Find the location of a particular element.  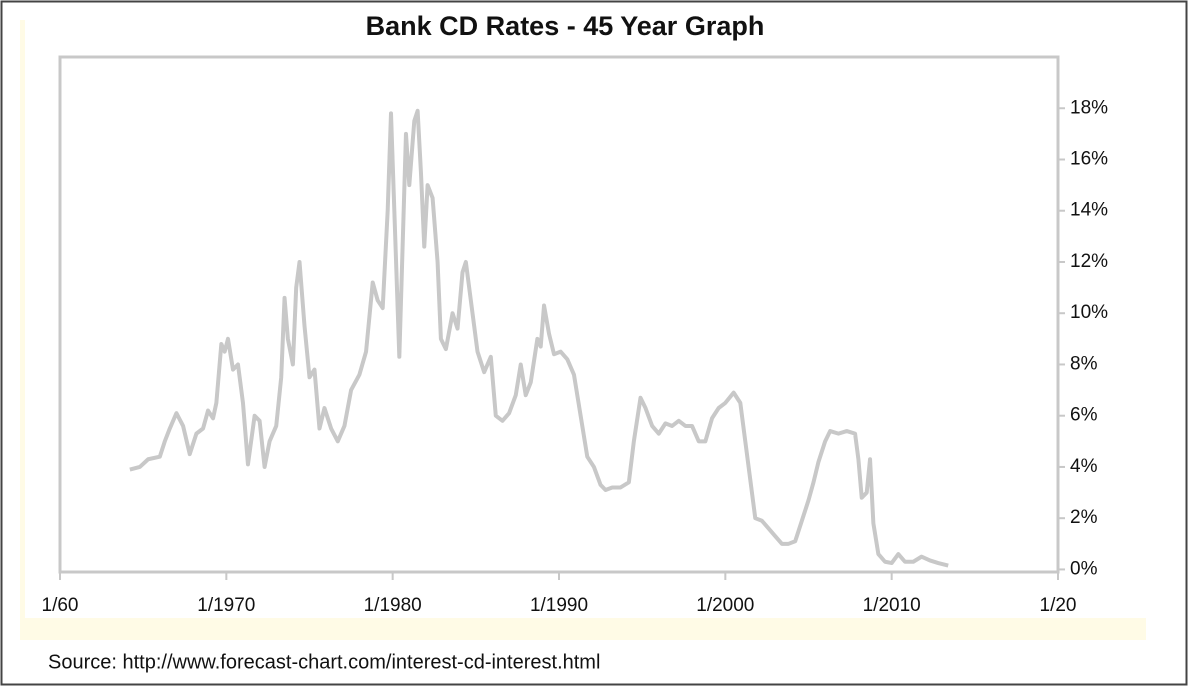

x-tick-label: 1/2010 is located at coordinates (892, 605).